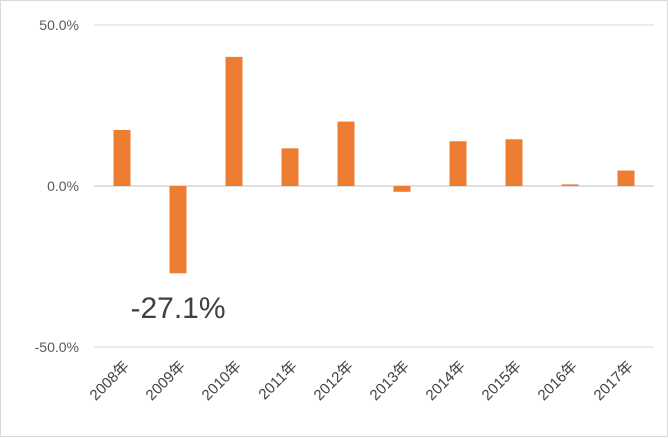 The image size is (668, 438). What do you see at coordinates (166, 381) in the screenshot?
I see `x-tick-label: 2009年` at bounding box center [166, 381].